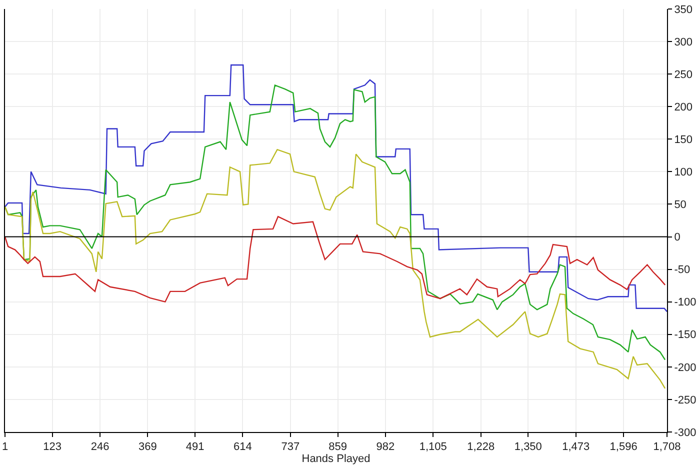 The height and width of the screenshot is (465, 700). Describe the element at coordinates (685, 335) in the screenshot. I see `y-tick-label: -150` at that location.